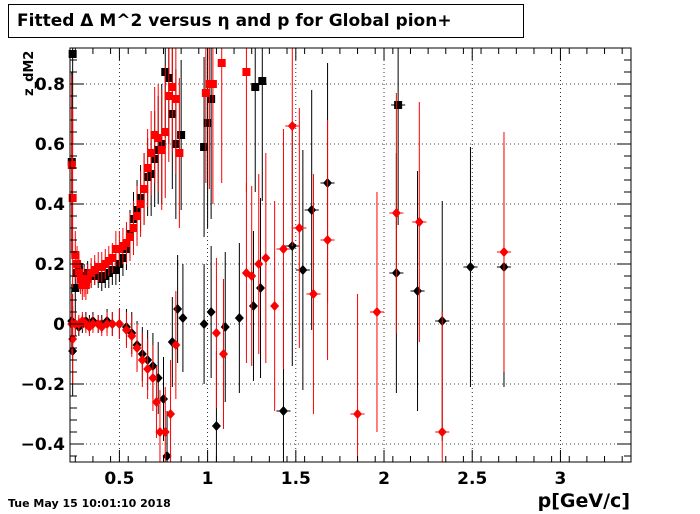 Image resolution: width=700 pixels, height=514 pixels. Describe the element at coordinates (159, 174) in the screenshot. I see `series-square-red` at that location.